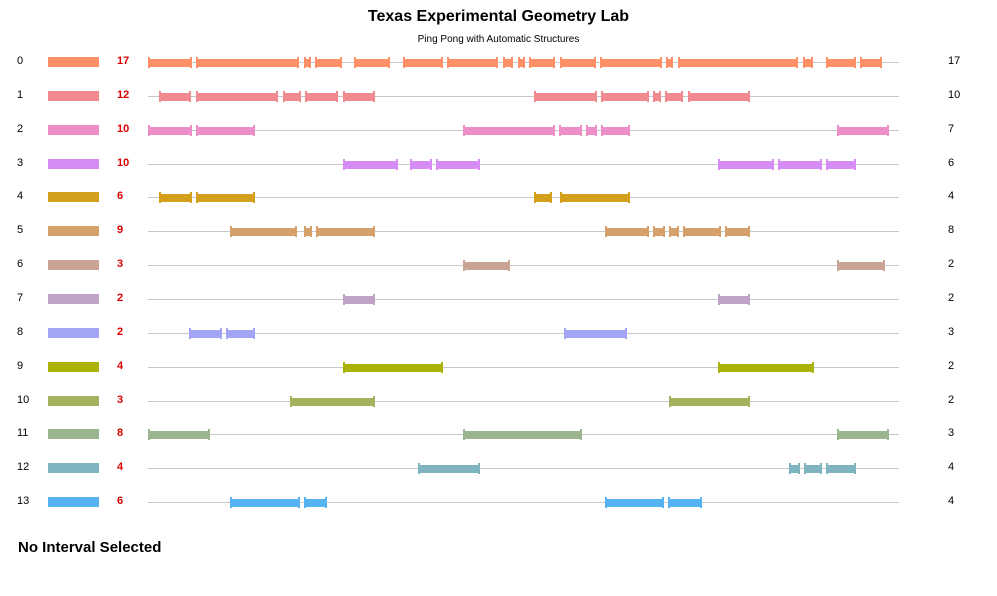  What do you see at coordinates (498, 231) in the screenshot?
I see `interval-row: 5 9 8` at bounding box center [498, 231].